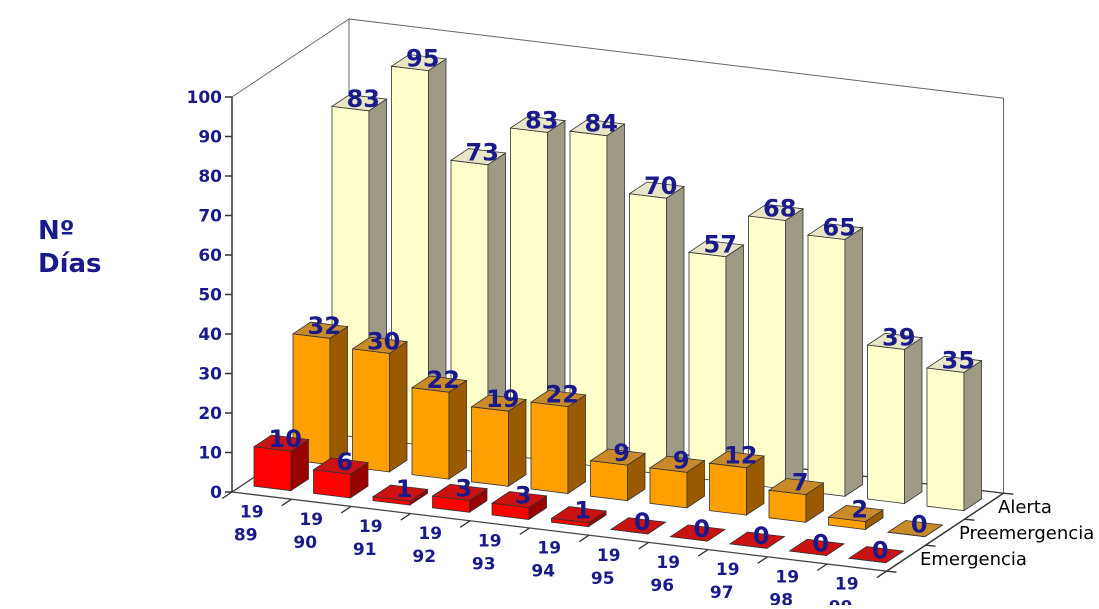  What do you see at coordinates (958, 360) in the screenshot?
I see `data-label: 35` at bounding box center [958, 360].